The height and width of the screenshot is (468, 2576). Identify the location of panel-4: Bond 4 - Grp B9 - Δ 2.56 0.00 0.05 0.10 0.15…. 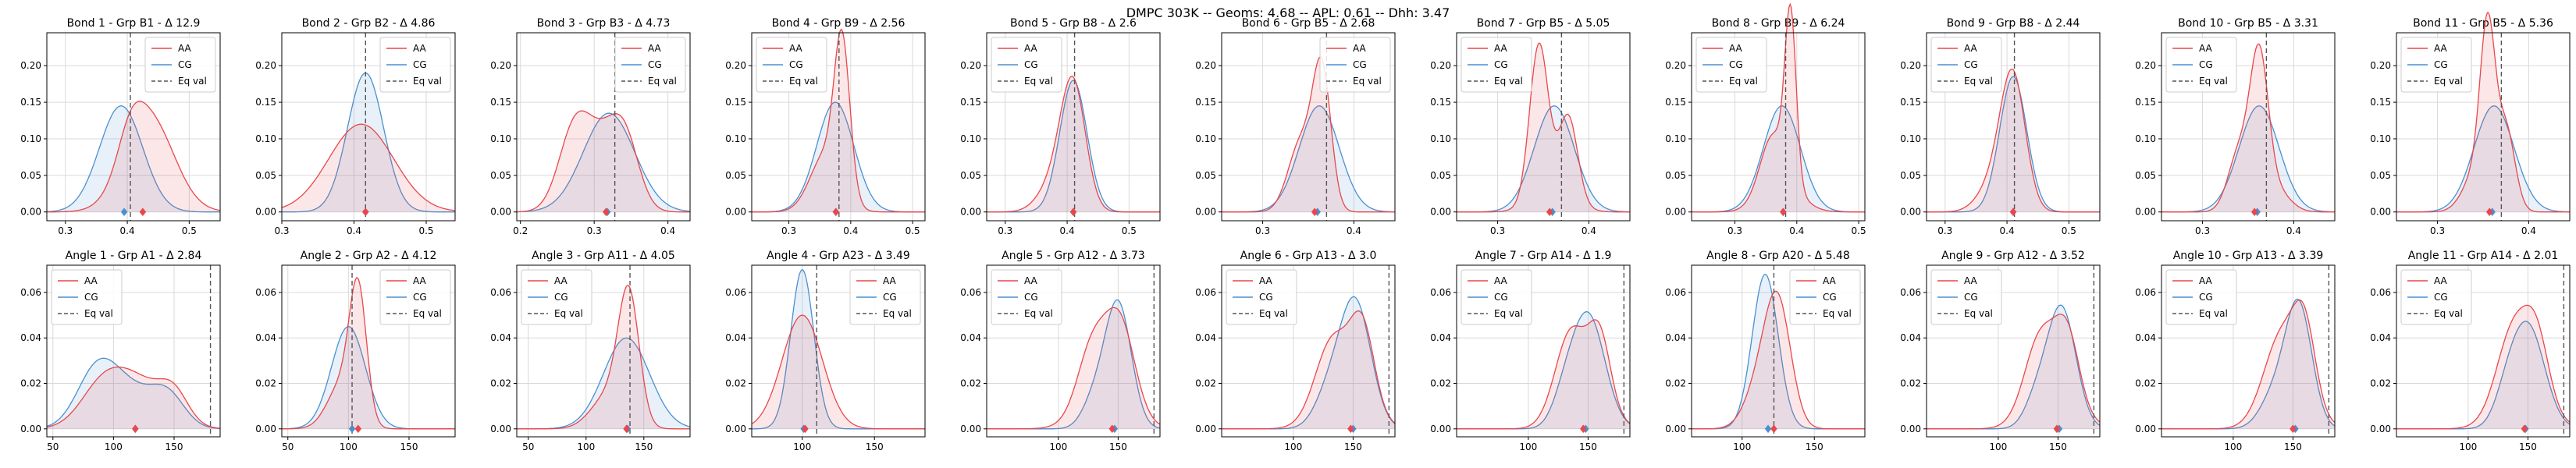
(825, 126).